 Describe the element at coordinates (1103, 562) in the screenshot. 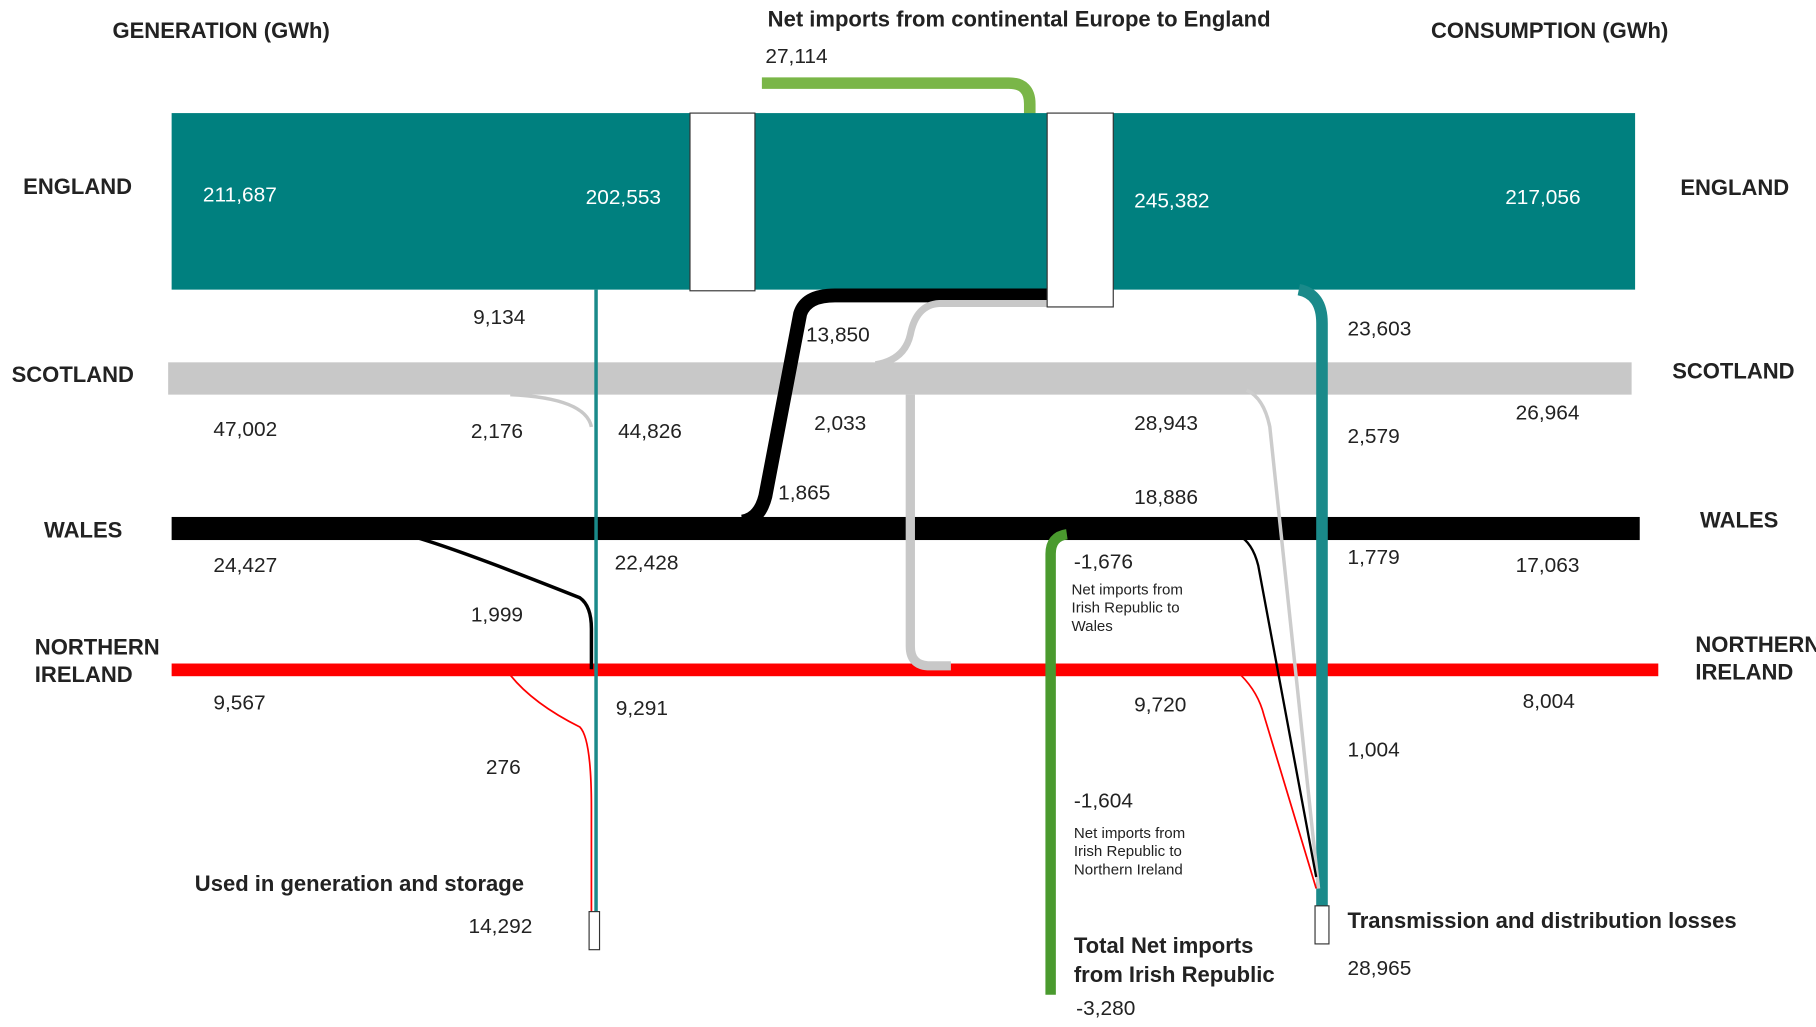

I see `value: -1,676` at that location.